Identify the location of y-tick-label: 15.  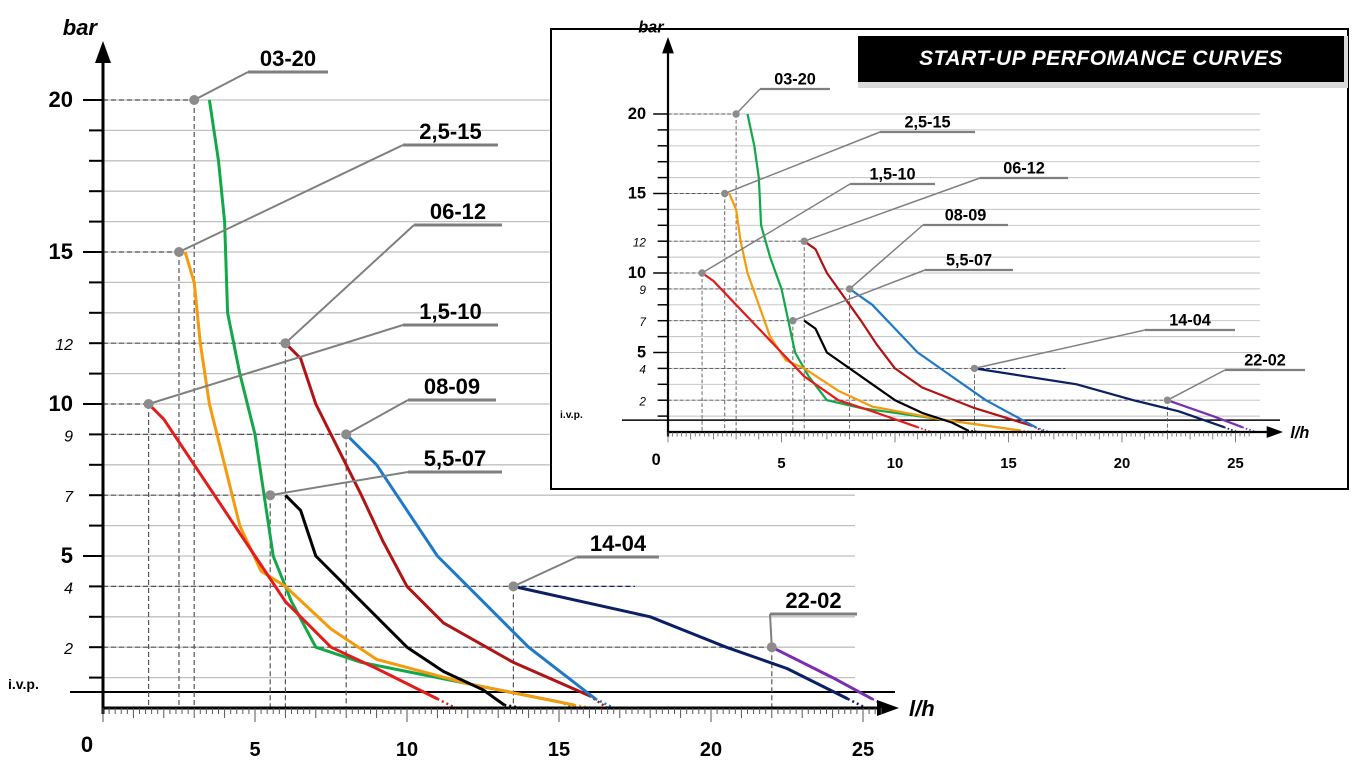
(637, 194).